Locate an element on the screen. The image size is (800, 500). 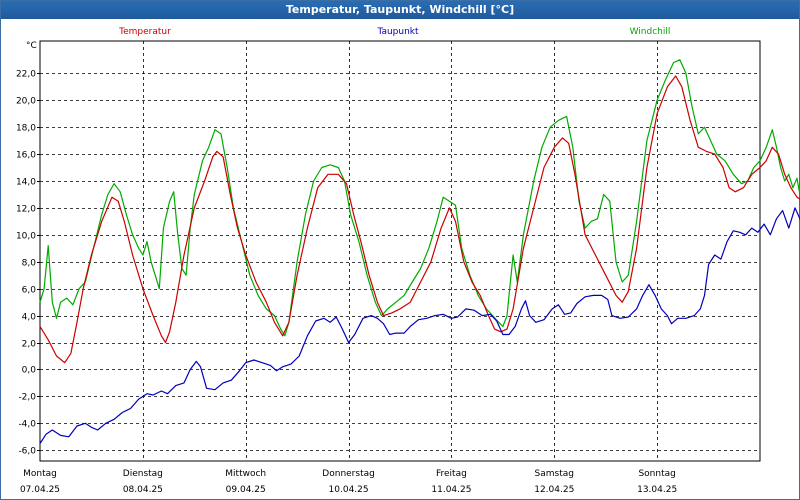
legend-temperatur: Temperatur is located at coordinates (144, 32).